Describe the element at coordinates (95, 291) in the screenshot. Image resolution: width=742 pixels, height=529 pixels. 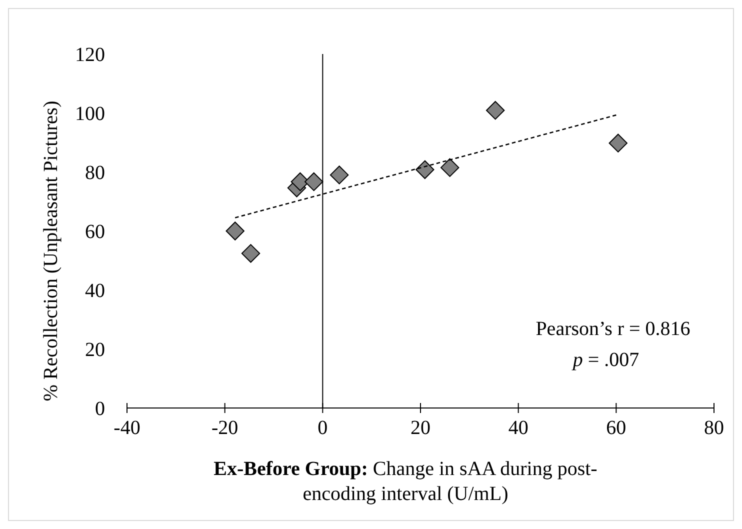
I see `y-tick-label: 40` at that location.